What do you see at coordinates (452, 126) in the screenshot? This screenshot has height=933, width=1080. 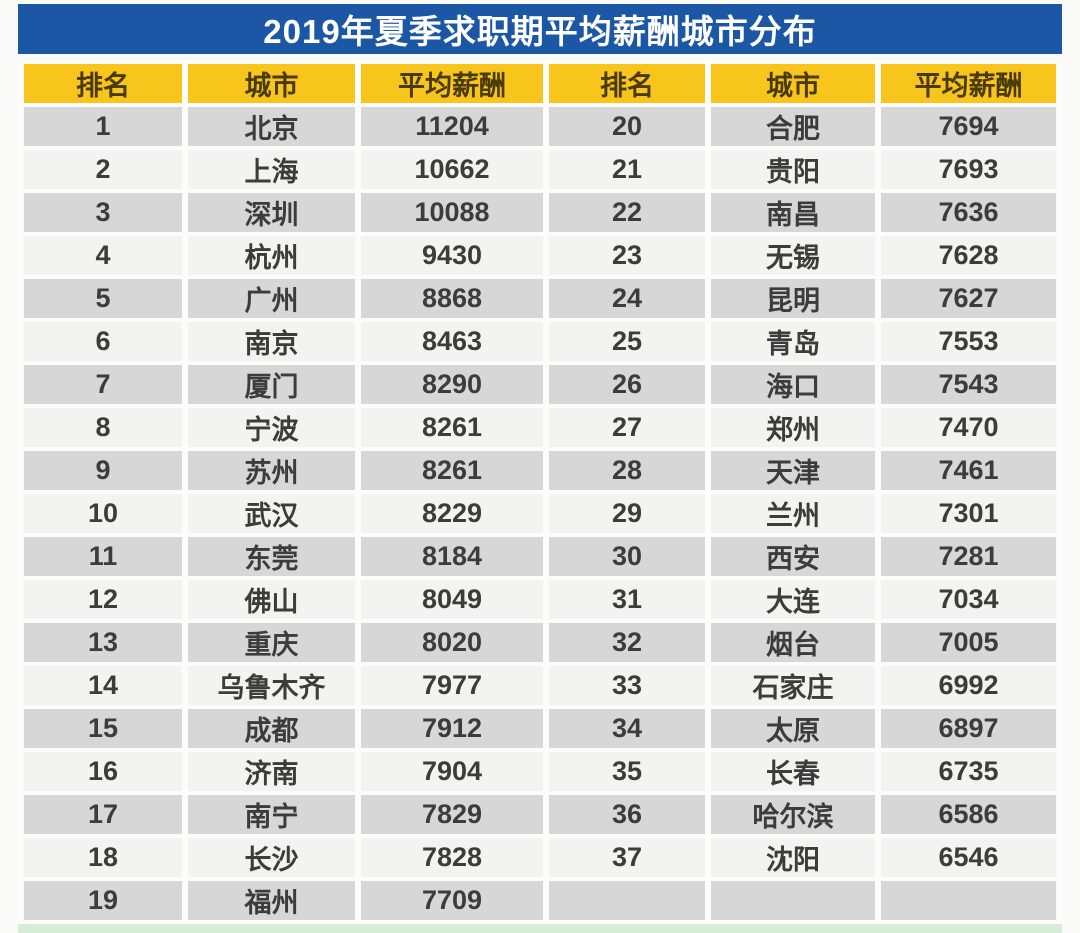 I see `salary-cell: 11204` at bounding box center [452, 126].